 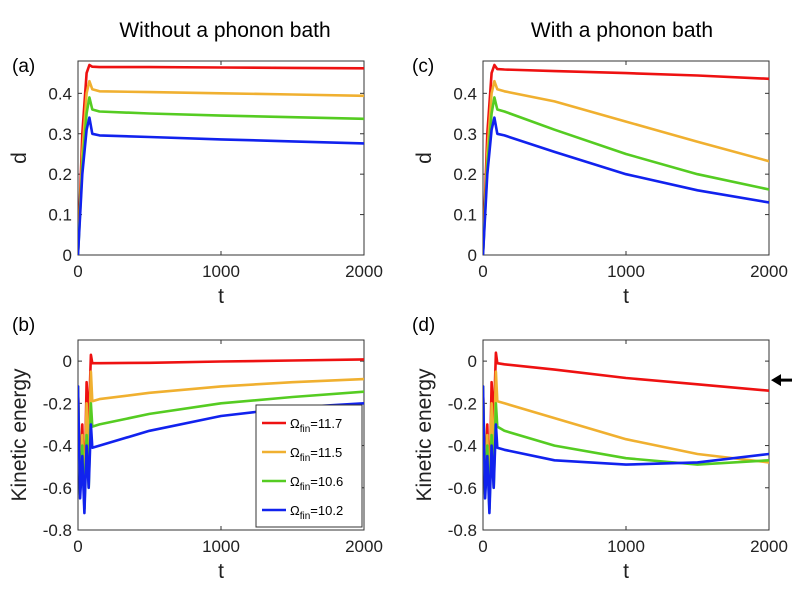 I want to click on legend-entry: Ωfin=10.6, so click(x=316, y=483).